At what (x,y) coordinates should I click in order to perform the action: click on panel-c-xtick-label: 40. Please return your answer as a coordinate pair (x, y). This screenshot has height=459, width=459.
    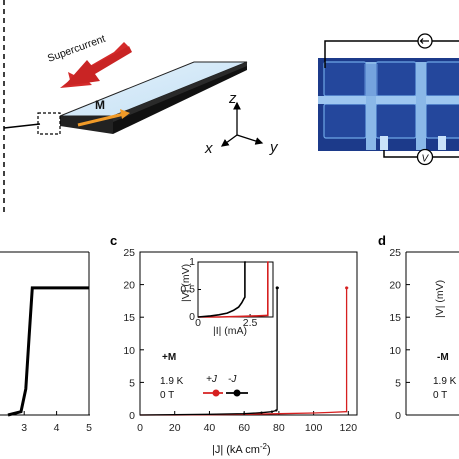
    Looking at the image, I should click on (210, 428).